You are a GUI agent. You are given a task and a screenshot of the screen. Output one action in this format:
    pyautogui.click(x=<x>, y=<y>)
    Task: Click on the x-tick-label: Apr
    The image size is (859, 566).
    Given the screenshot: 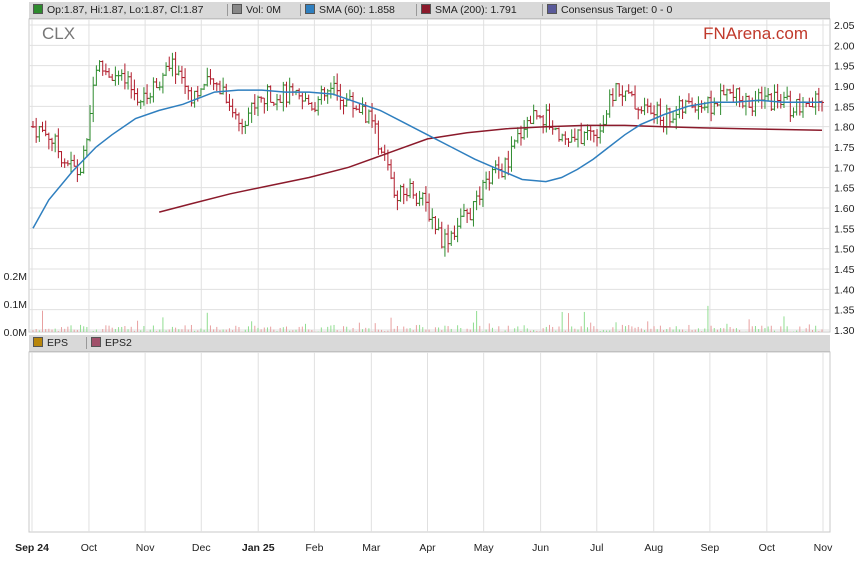 What is the action you would take?
    pyautogui.click(x=427, y=548)
    